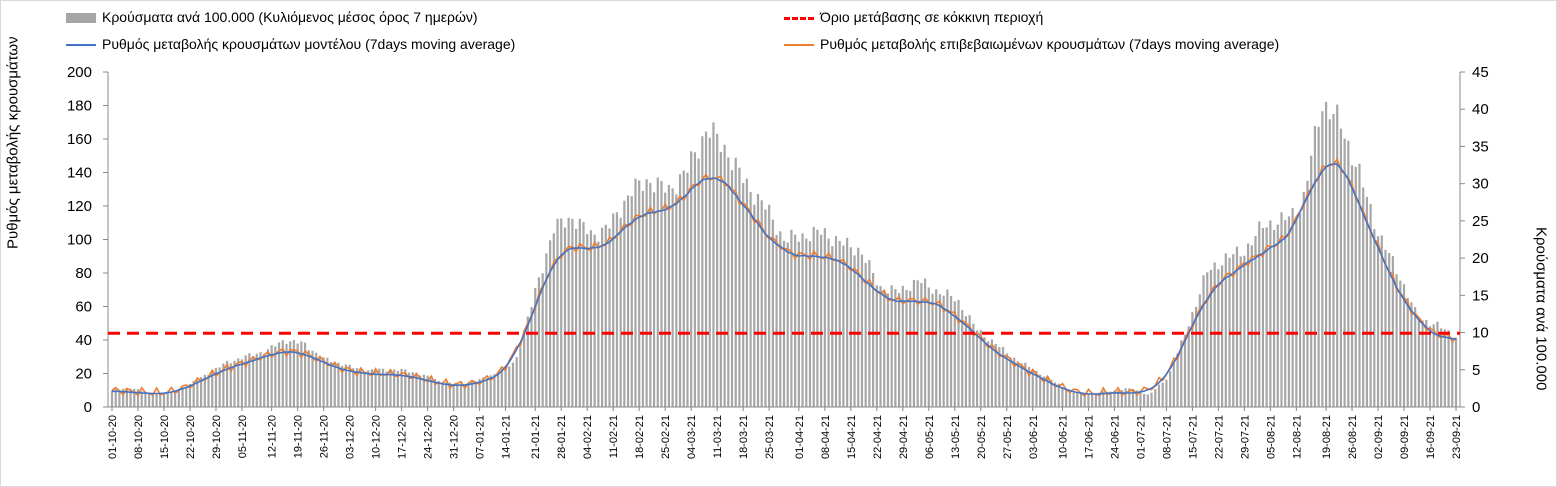 The width and height of the screenshot is (1557, 487). What do you see at coordinates (799, 45) in the screenshot?
I see `legend-swatch-confirmed` at bounding box center [799, 45].